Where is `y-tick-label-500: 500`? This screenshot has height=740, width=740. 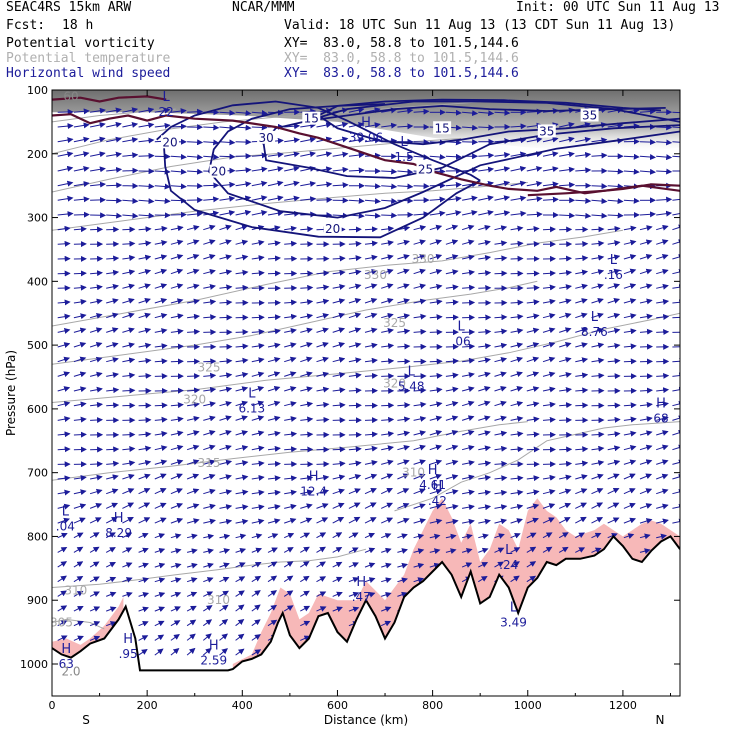 y-tick-label-500: 500 is located at coordinates (37, 345).